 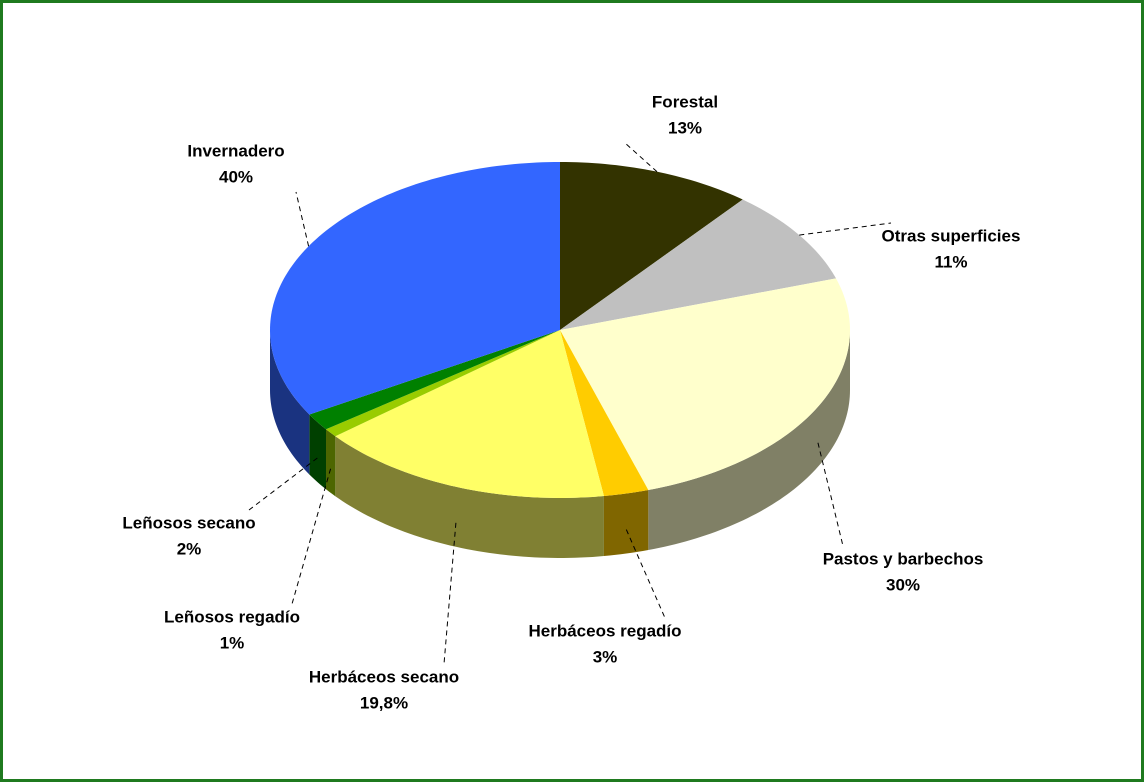 What do you see at coordinates (685, 127) in the screenshot?
I see `value-label: 13%` at bounding box center [685, 127].